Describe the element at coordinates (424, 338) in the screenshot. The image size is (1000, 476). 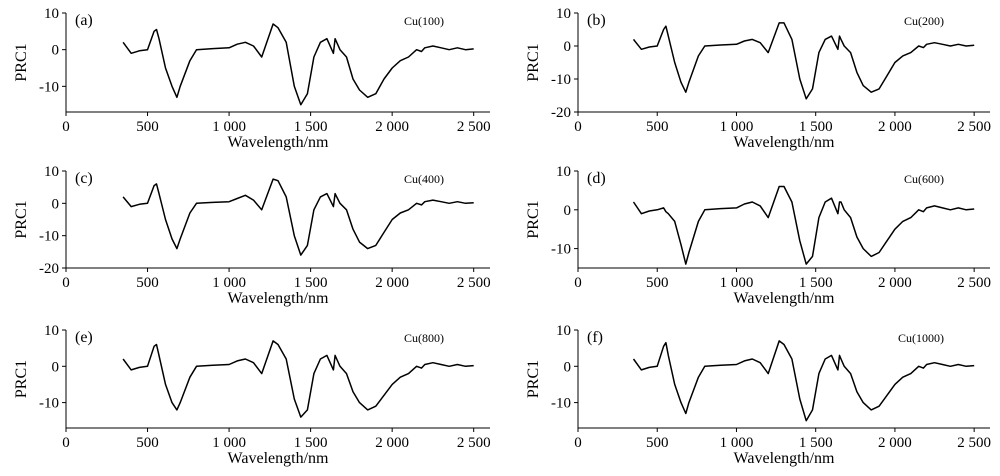
I see `sample-label: Cu(800)` at that location.